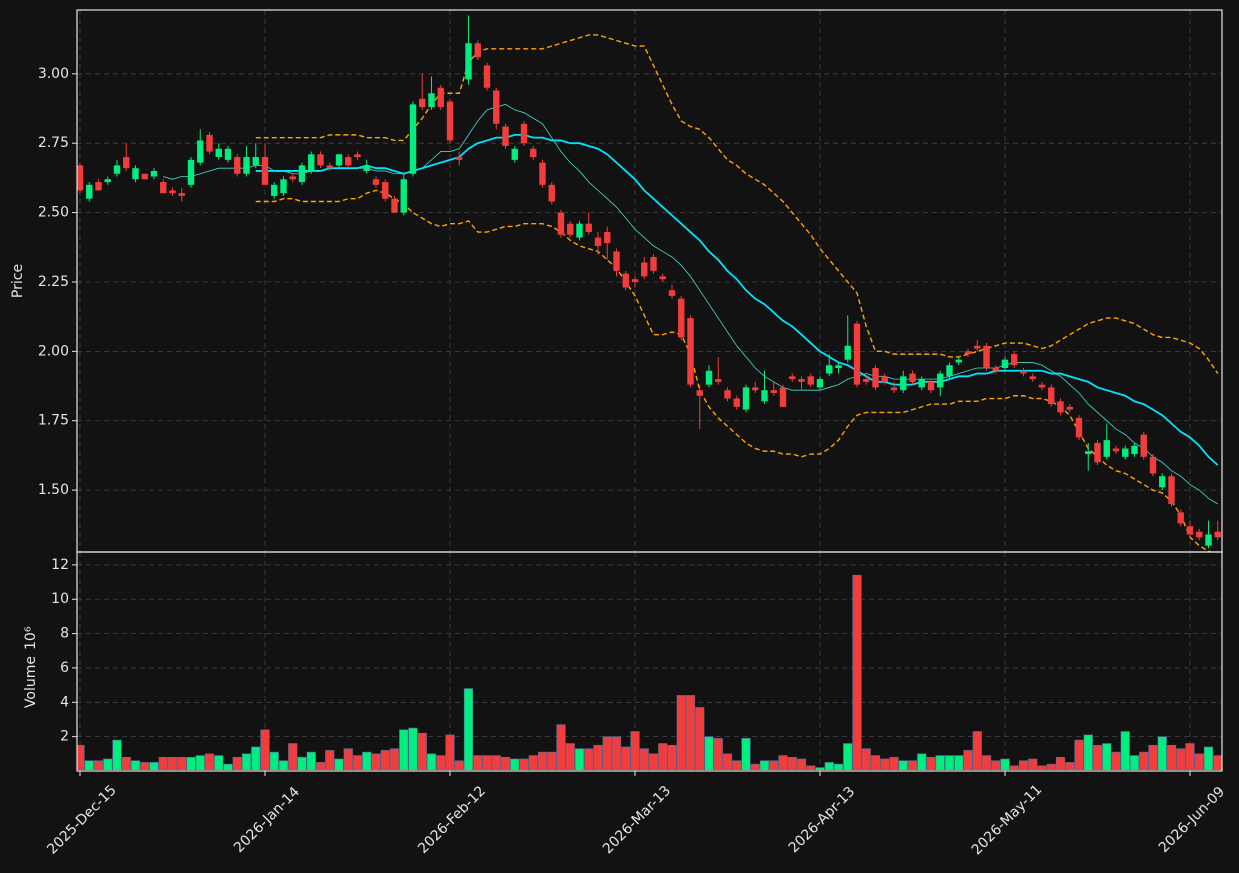  What do you see at coordinates (64, 668) in the screenshot?
I see `y-tick-label: 6` at bounding box center [64, 668].